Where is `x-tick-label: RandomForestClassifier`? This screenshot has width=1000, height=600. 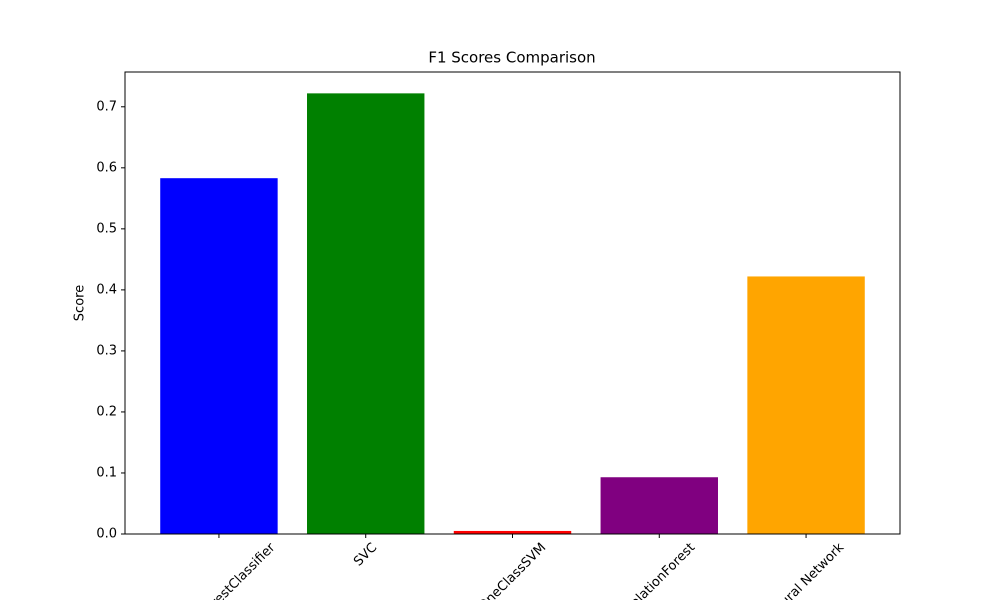
x-tick-label: RandomForestClassifier is located at coordinates (219, 570).